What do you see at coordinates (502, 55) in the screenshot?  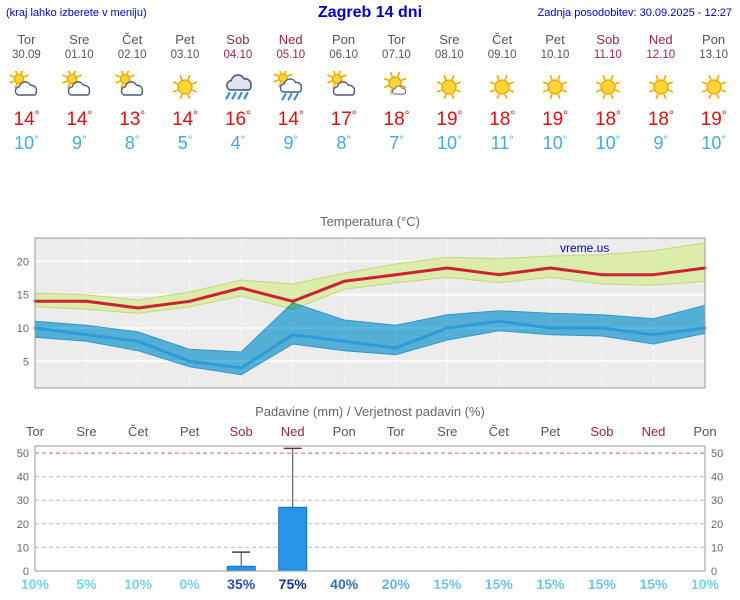 I see `day-date: 09.10` at bounding box center [502, 55].